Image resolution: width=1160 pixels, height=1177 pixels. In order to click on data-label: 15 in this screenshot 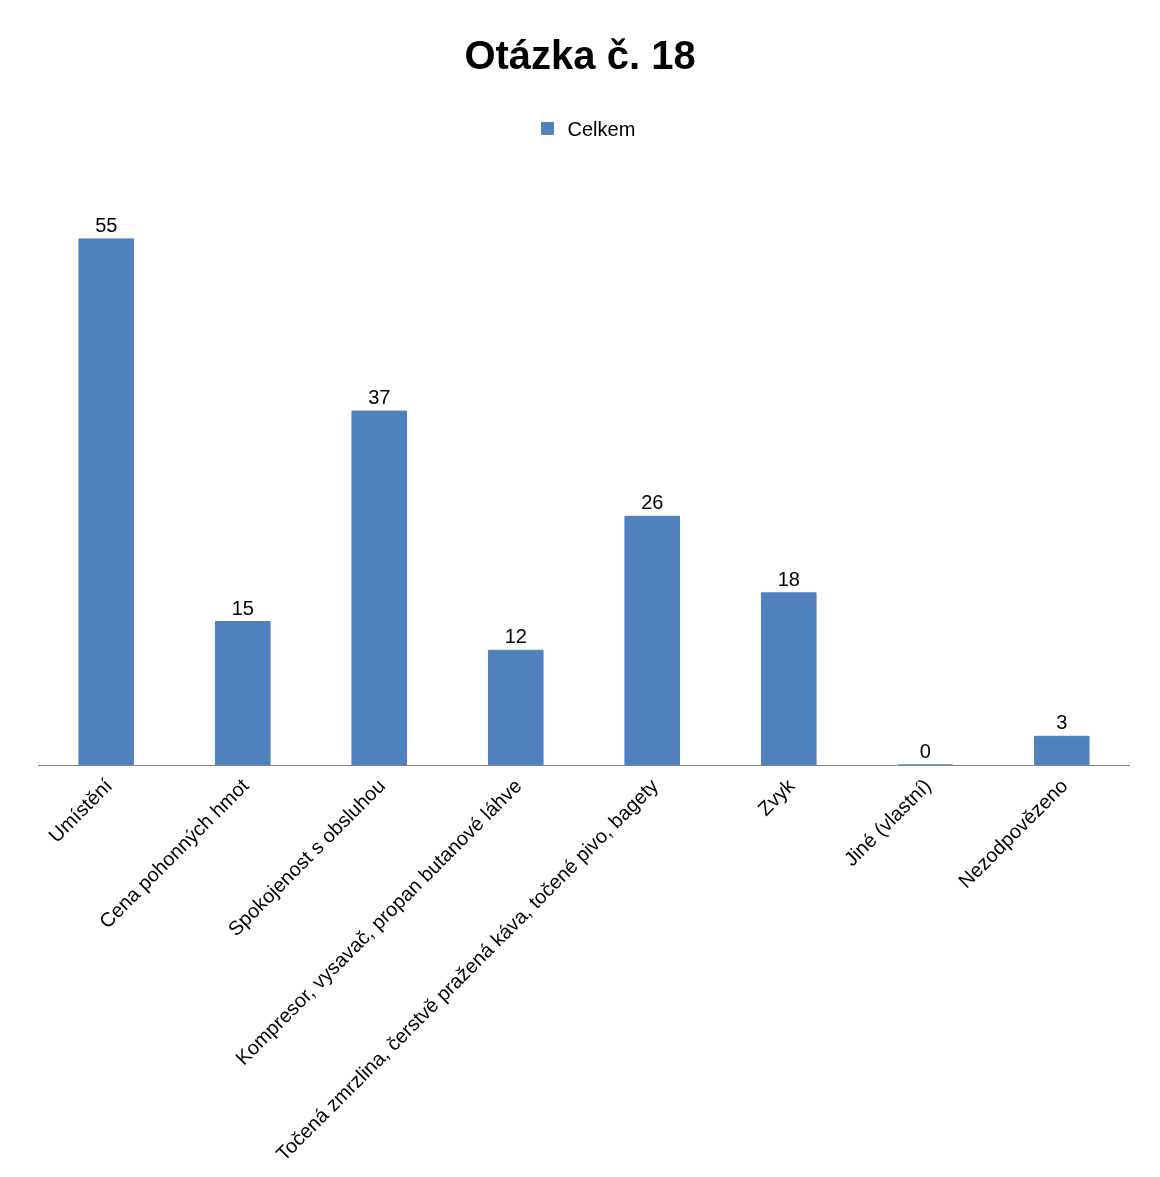, I will do `click(242, 607)`.